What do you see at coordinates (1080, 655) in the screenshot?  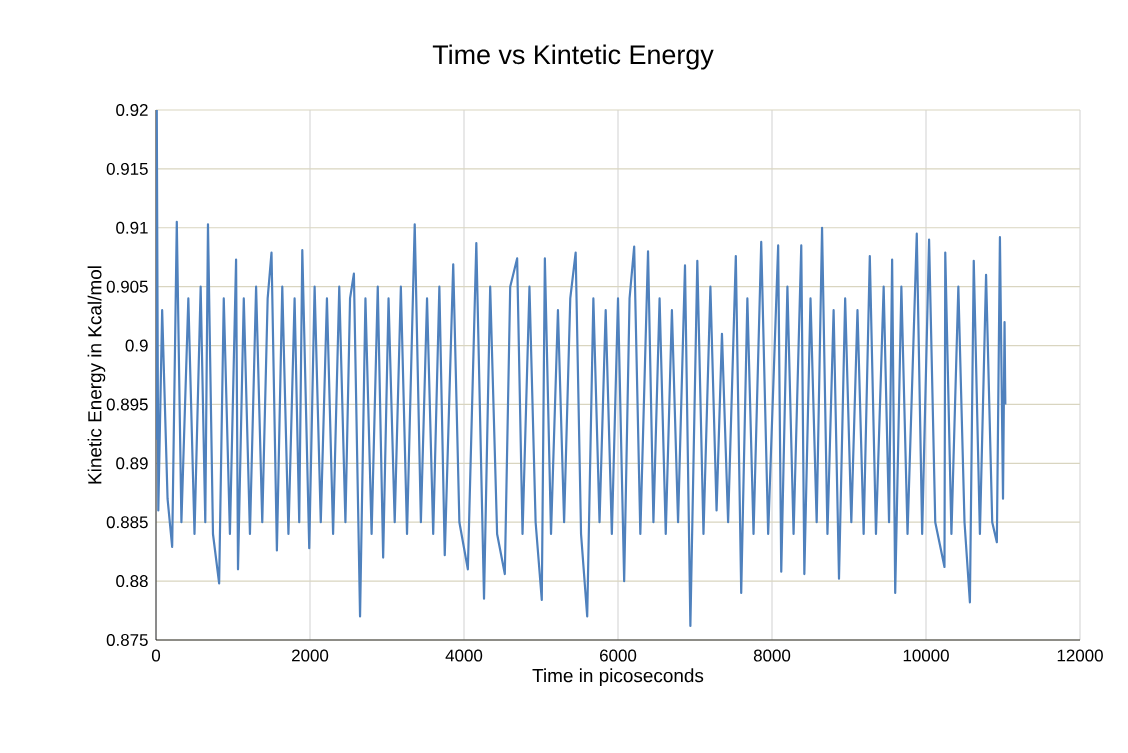 I see `x-tick-label: 12000` at bounding box center [1080, 655].